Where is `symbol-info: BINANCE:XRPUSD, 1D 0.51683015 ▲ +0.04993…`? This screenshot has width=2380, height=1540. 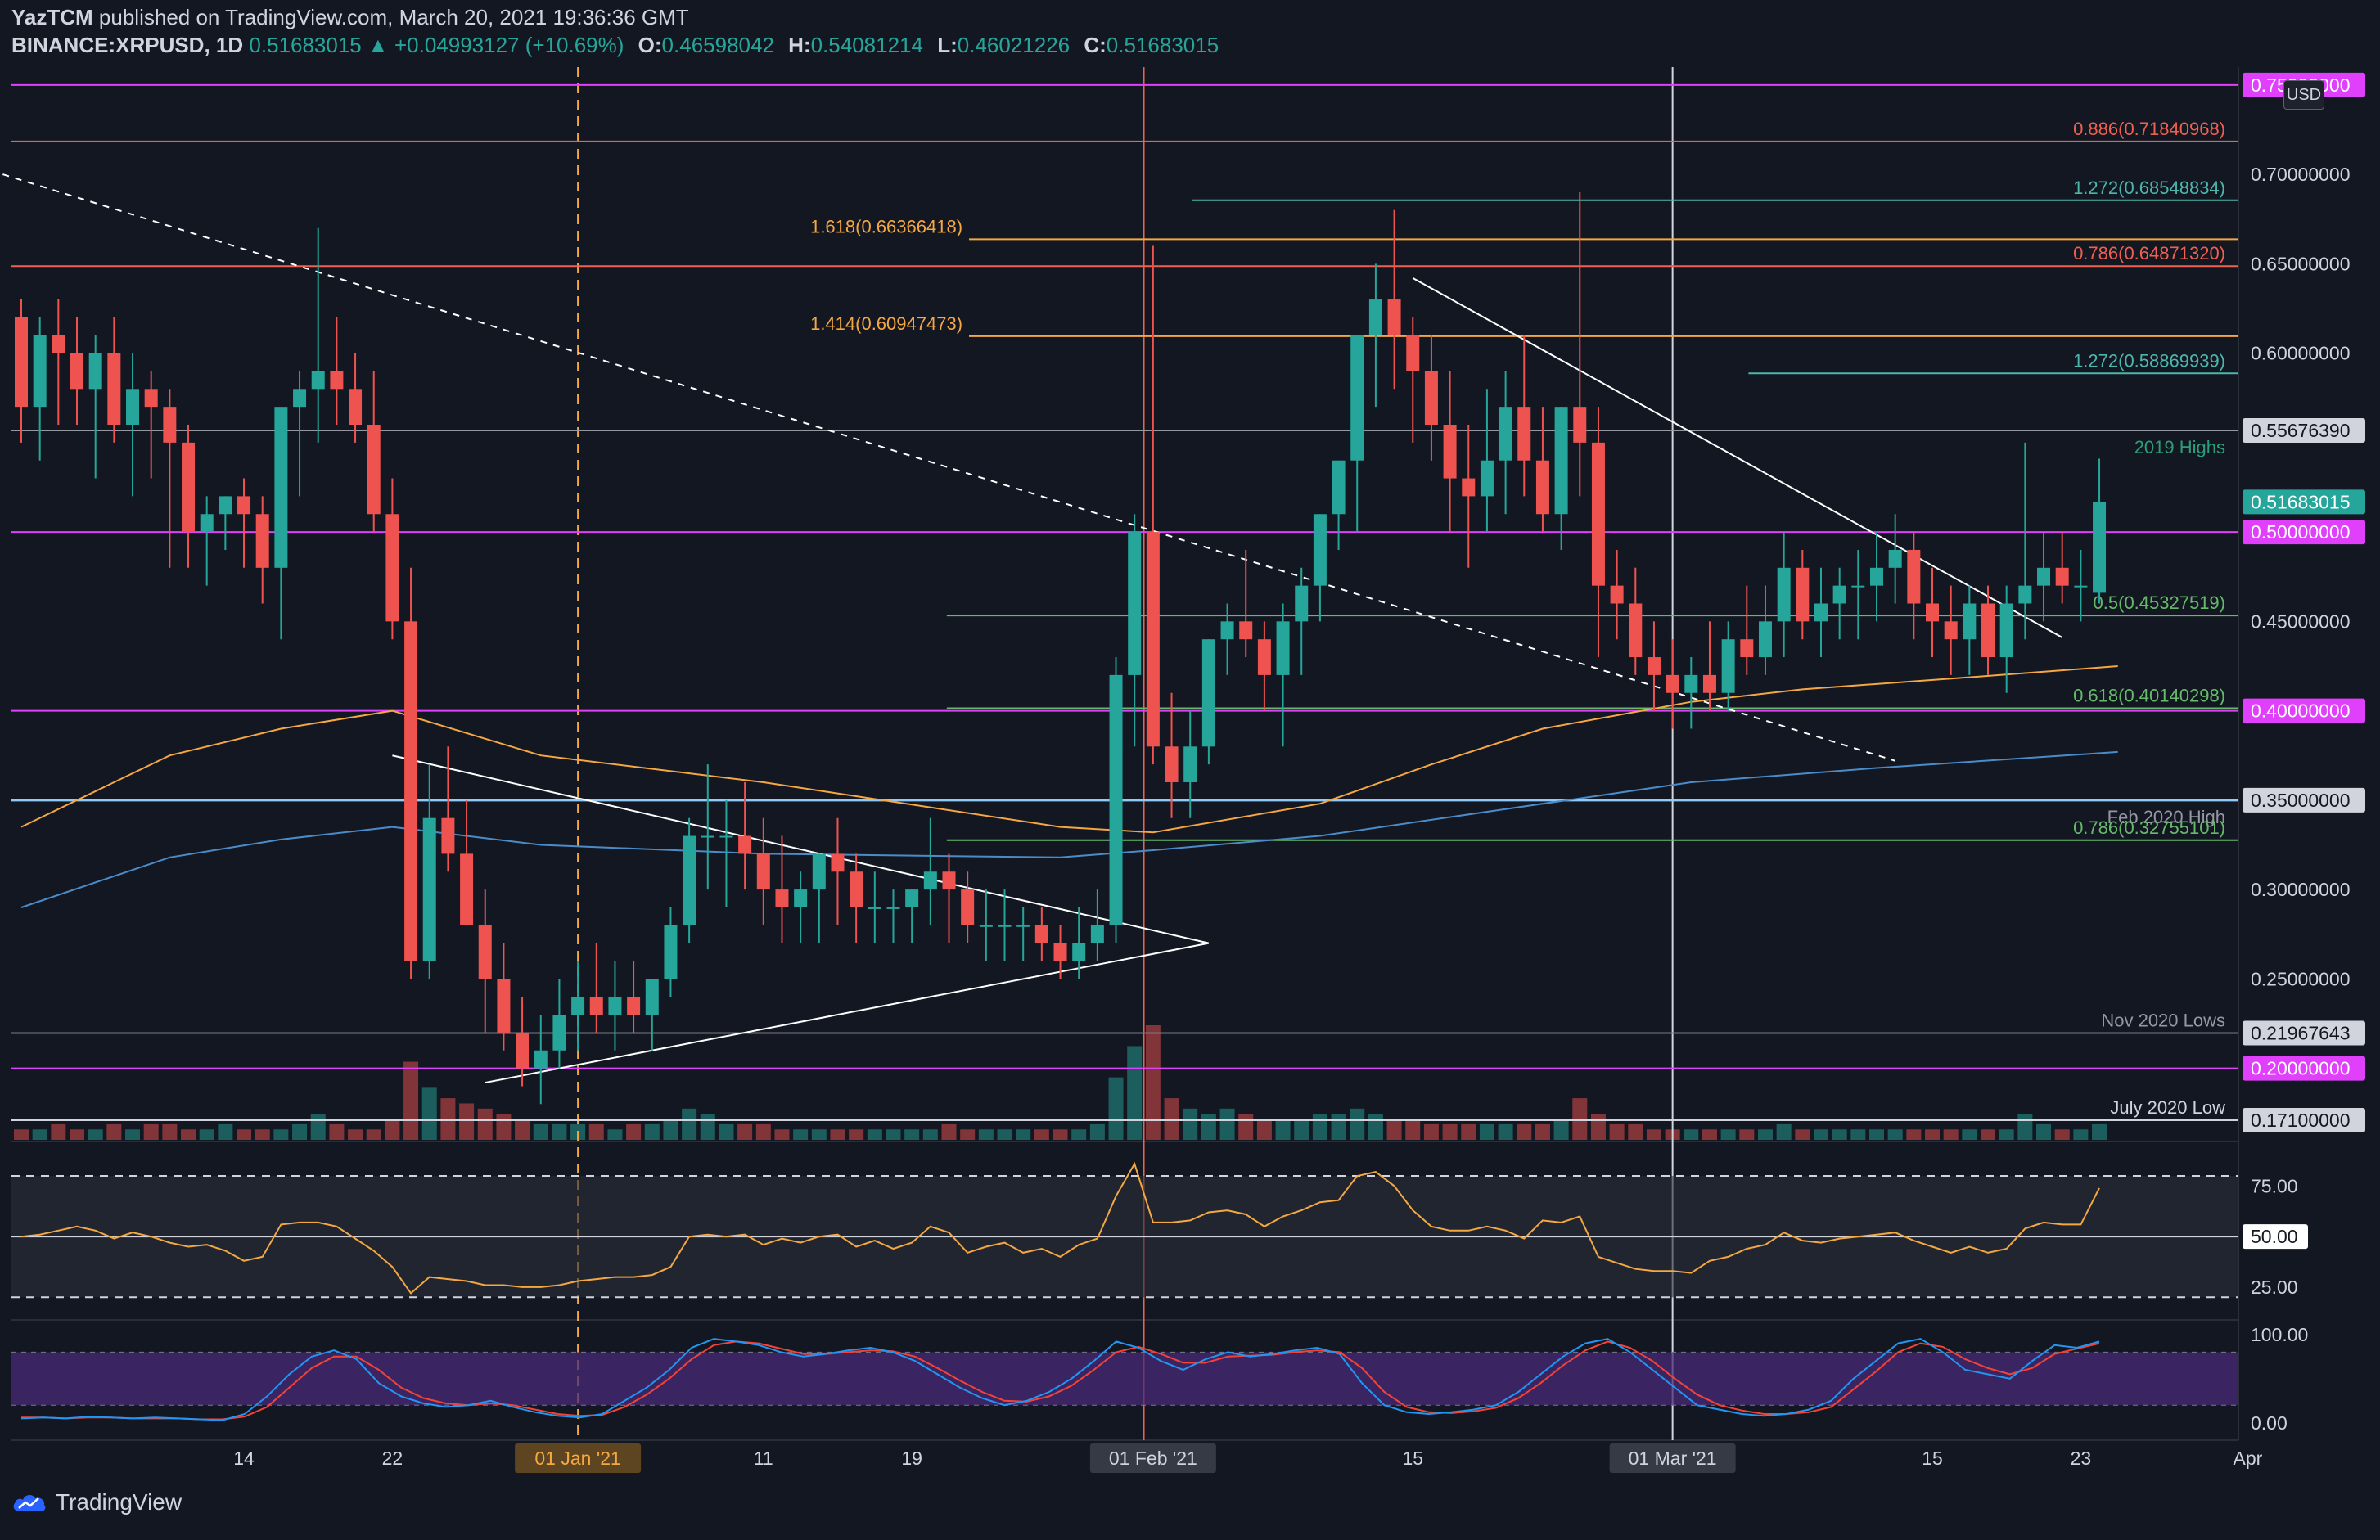
symbol-info: BINANCE:XRPUSD, 1D 0.51683015 ▲ +0.04993… is located at coordinates (615, 45).